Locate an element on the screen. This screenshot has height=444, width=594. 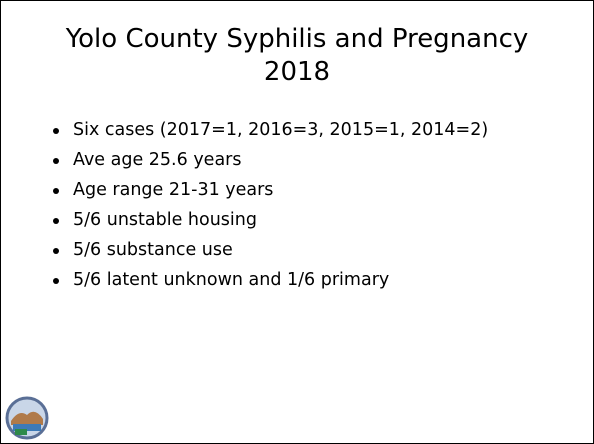
title-line: Yolo County Syphilis and Pregnancy is located at coordinates (297, 39).